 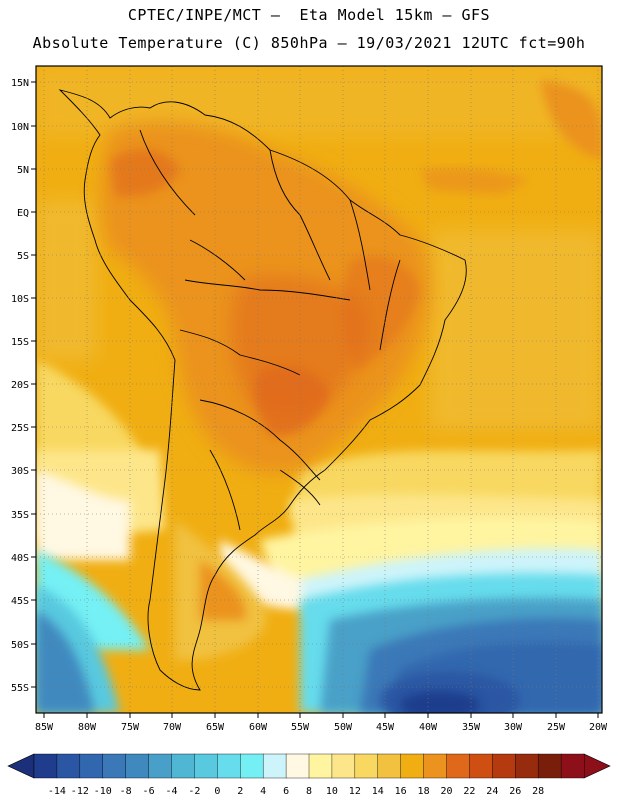 I want to click on lat-label: 5N, so click(x=23, y=170).